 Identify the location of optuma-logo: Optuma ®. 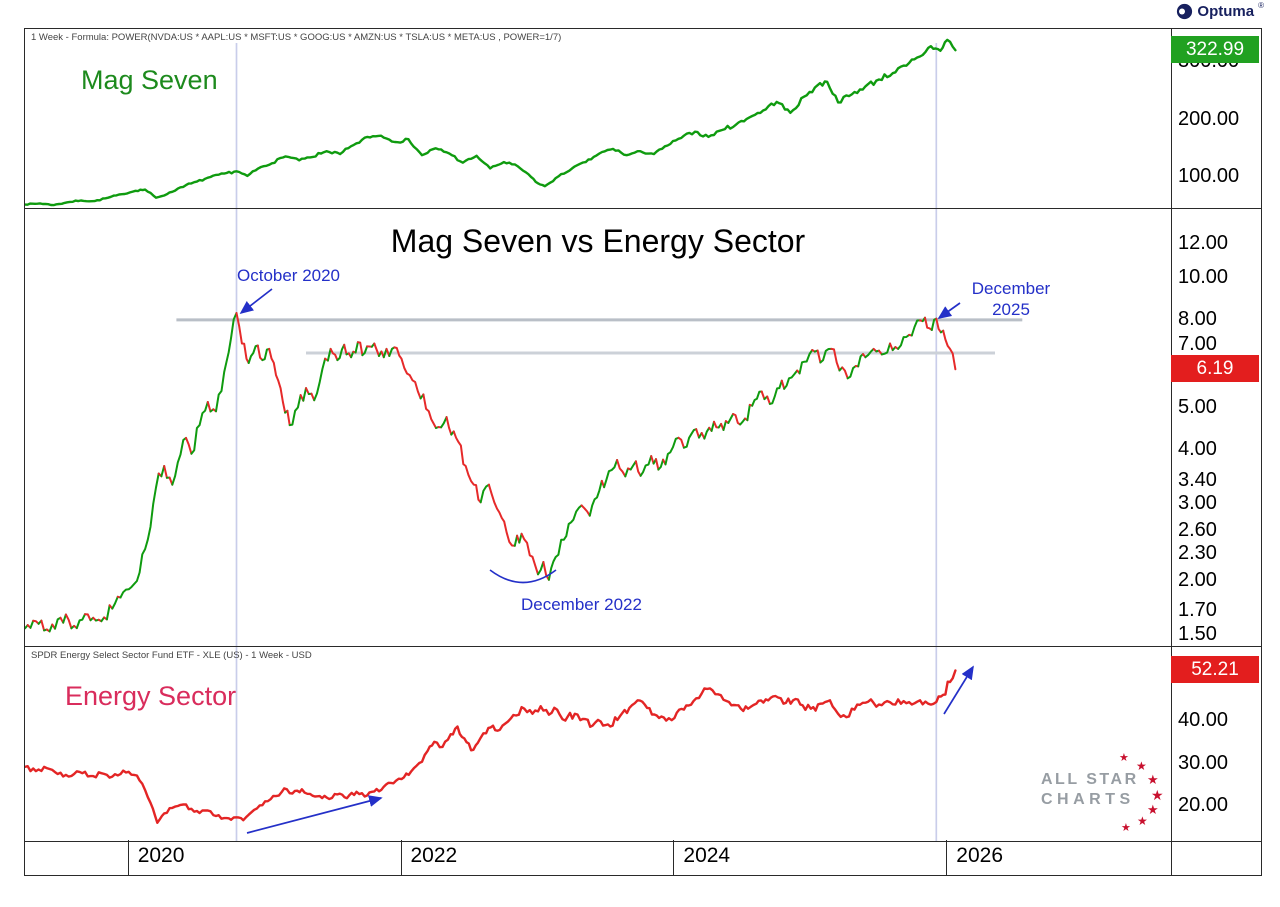
(1220, 10).